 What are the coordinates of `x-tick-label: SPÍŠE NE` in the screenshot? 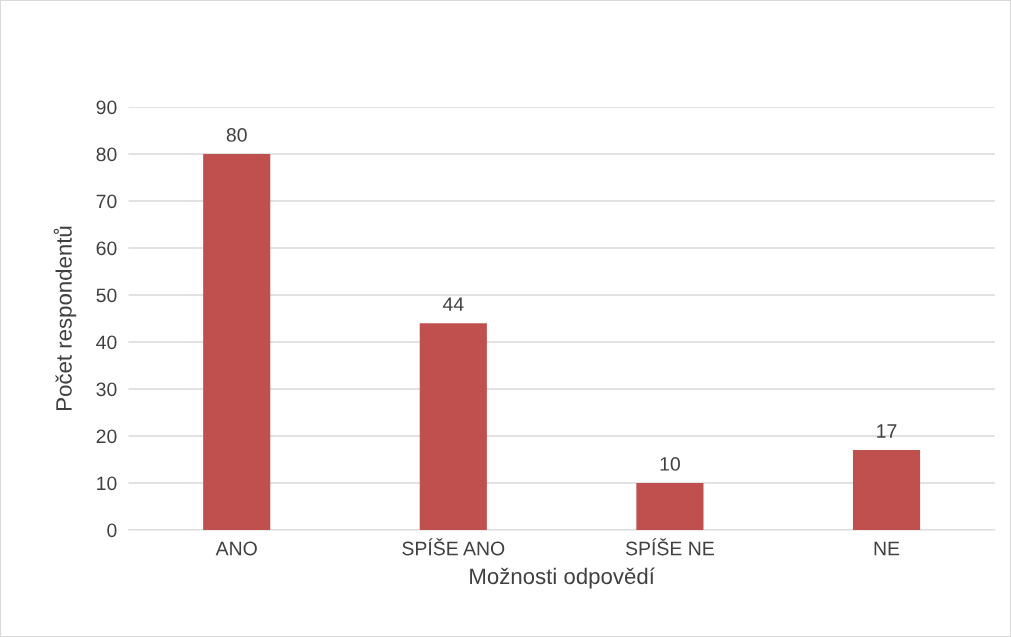 It's located at (669, 547).